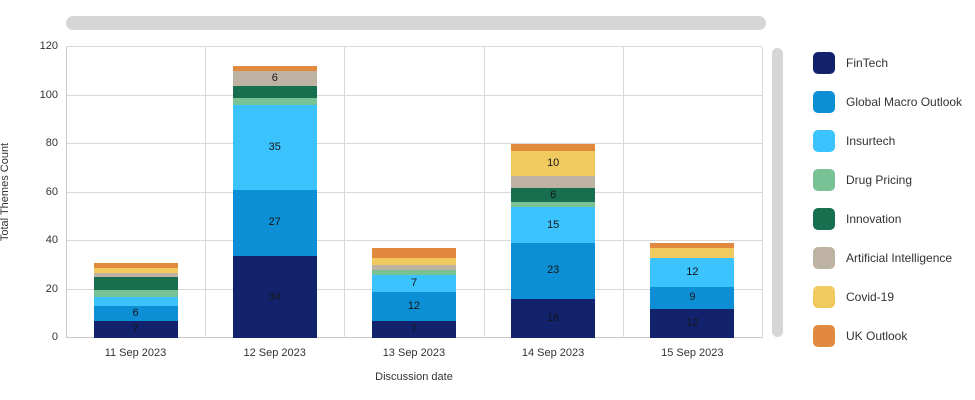  I want to click on x-tick-label: 13 Sep 2023, so click(414, 353).